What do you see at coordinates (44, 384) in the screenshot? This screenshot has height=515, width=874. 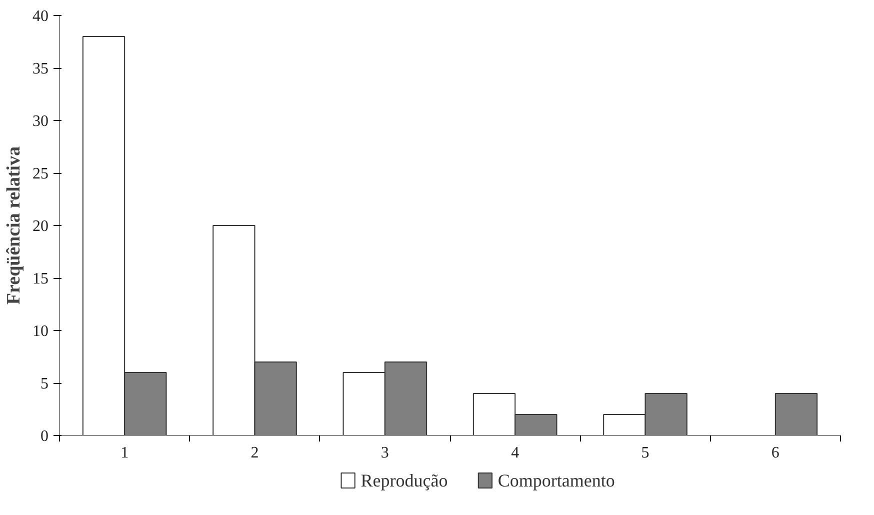 I see `y-tick-label: 5` at bounding box center [44, 384].